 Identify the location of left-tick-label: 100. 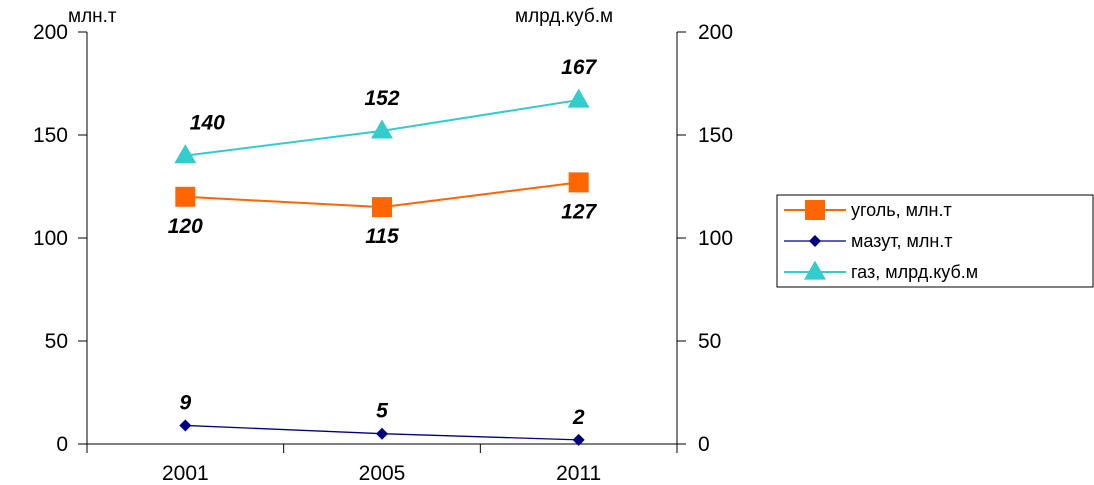
(50, 238).